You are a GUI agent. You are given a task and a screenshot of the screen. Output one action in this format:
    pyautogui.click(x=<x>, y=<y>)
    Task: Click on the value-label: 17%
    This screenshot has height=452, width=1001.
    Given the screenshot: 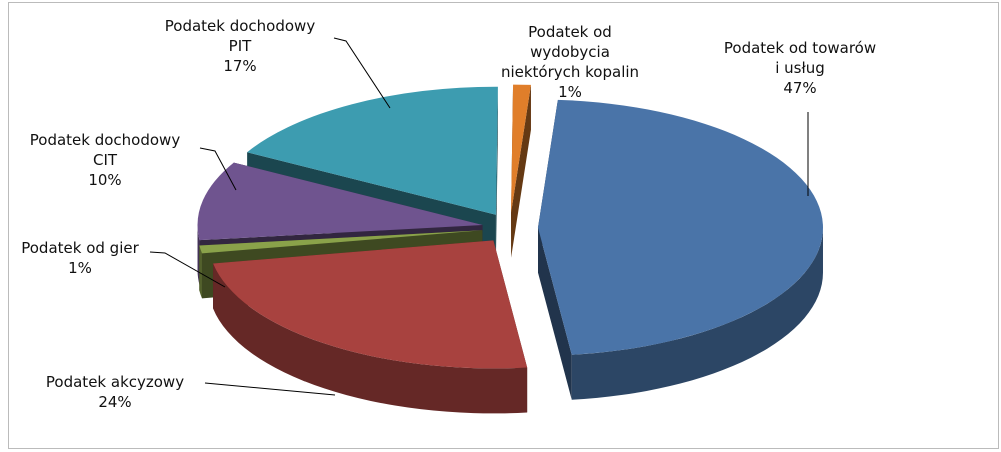 What is the action you would take?
    pyautogui.click(x=240, y=66)
    